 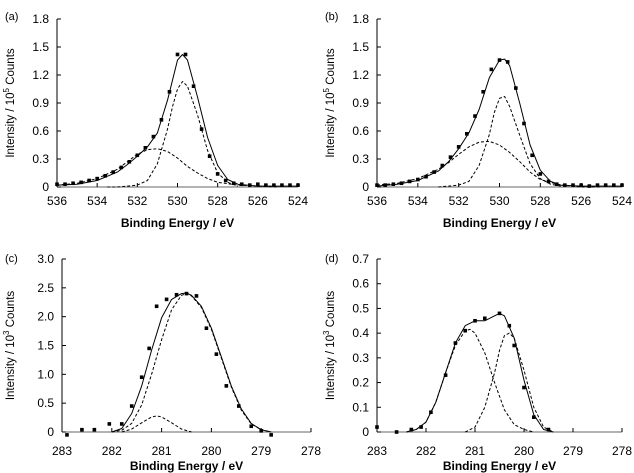 What do you see at coordinates (360, 259) in the screenshot?
I see `y-tick-label: 0.7` at bounding box center [360, 259].